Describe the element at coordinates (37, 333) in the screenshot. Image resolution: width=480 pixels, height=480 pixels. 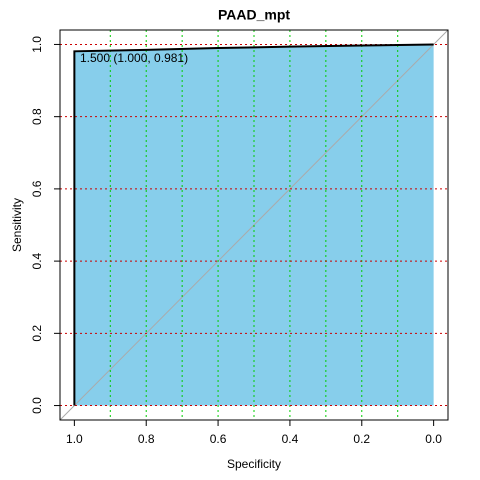
I see `y-tick-label: 0.2` at that location.